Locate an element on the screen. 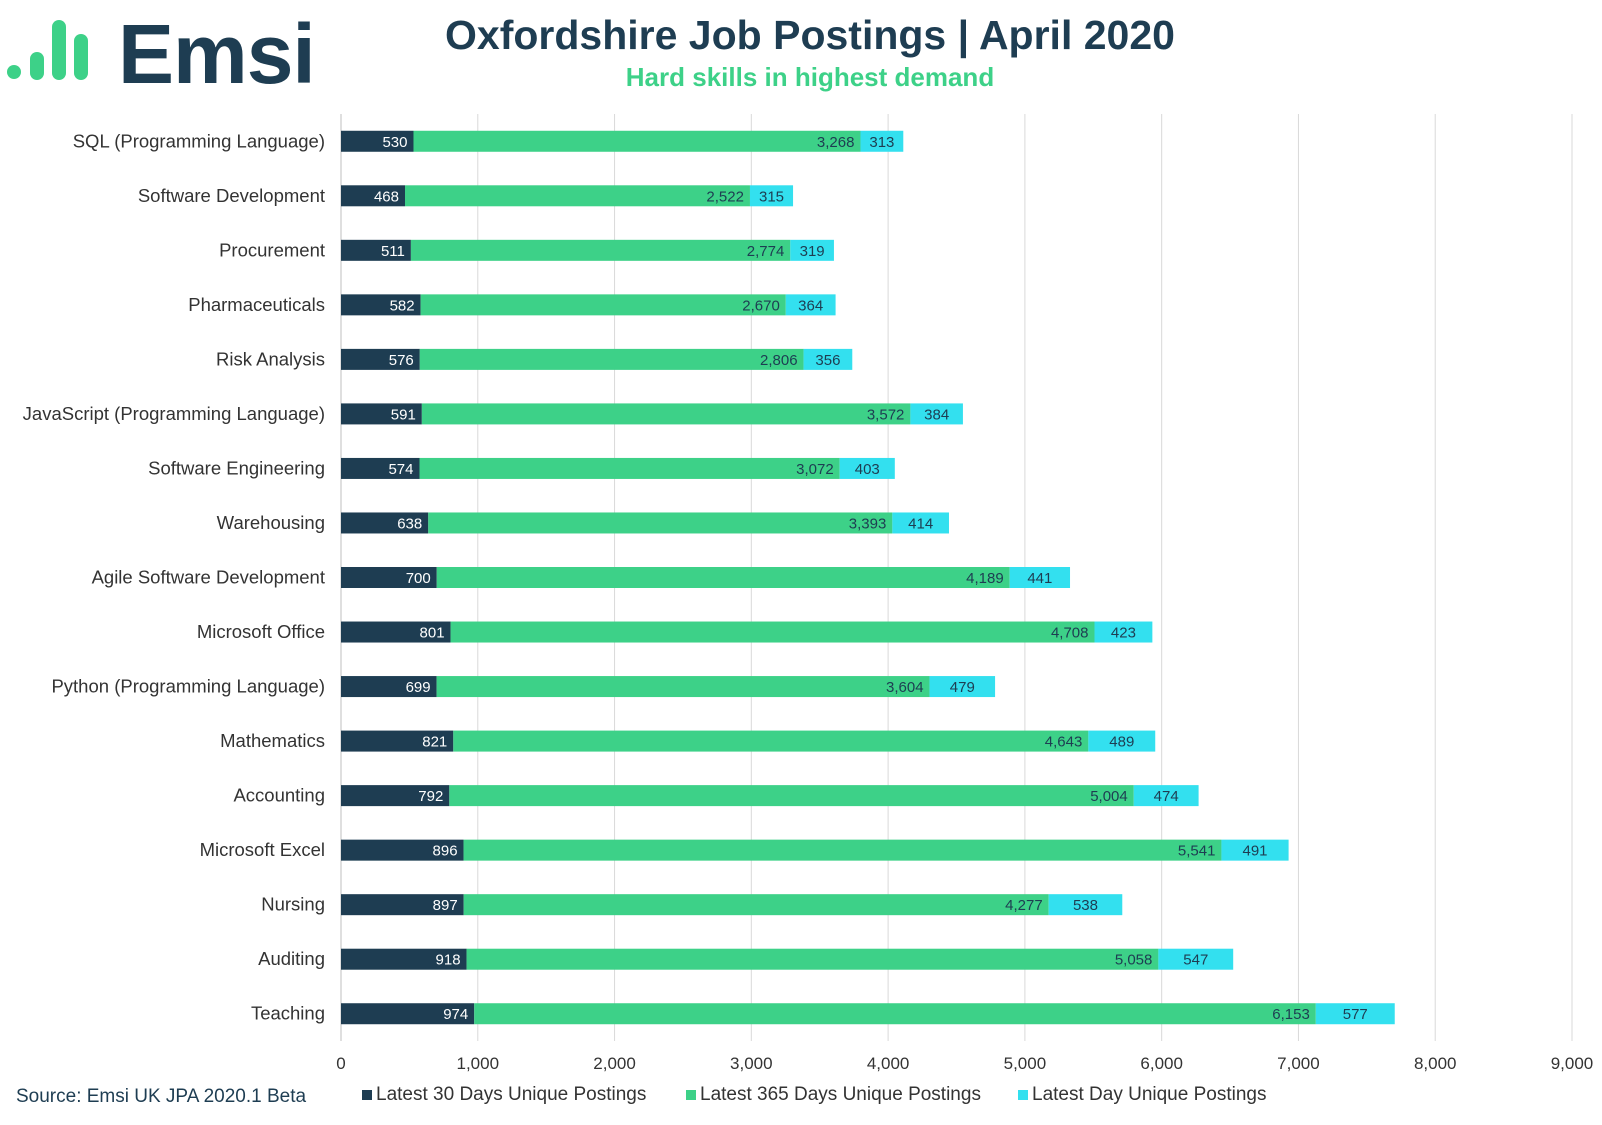 The image size is (1602, 1125). category-label: Microsoft Office is located at coordinates (261, 631).